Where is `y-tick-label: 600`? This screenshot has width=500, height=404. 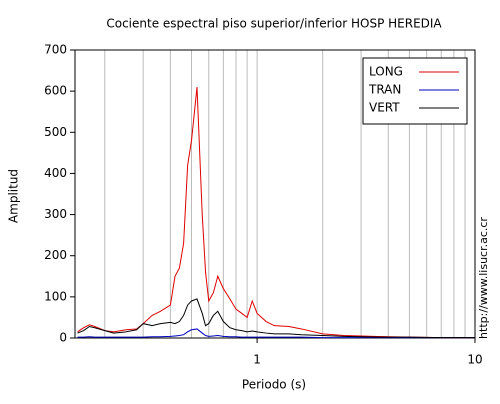
y-tick-label: 600 is located at coordinates (55, 91).